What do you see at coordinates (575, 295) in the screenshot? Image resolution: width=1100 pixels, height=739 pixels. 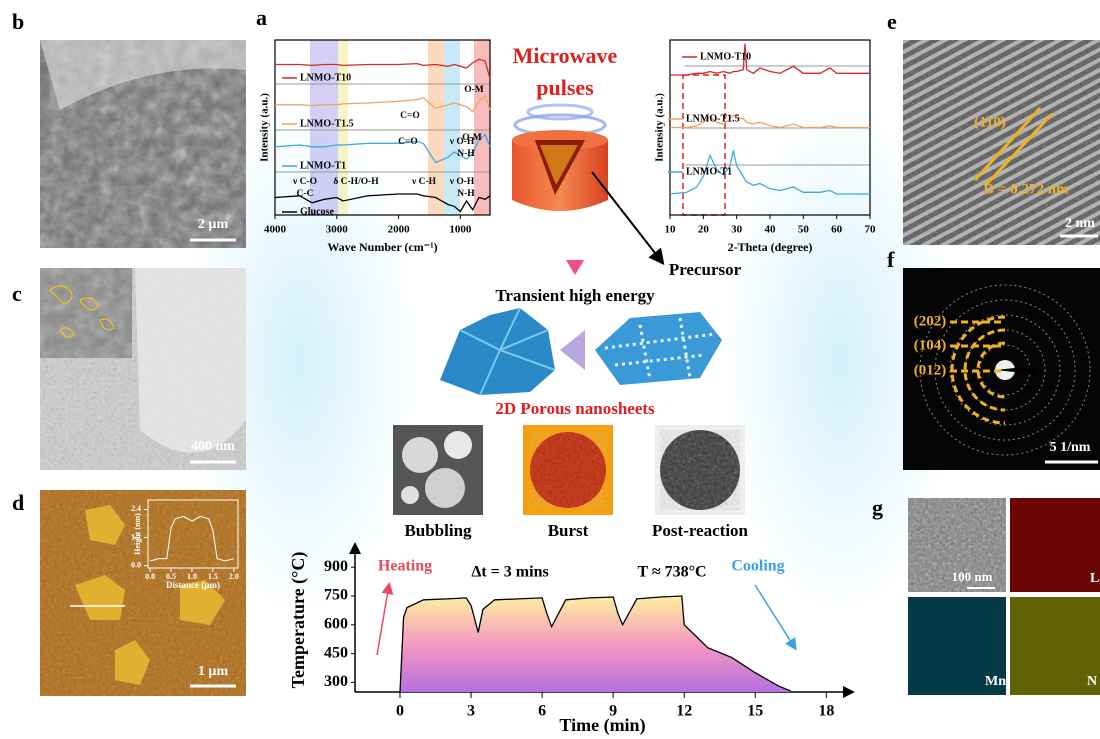 I see `label: Transient high energy` at bounding box center [575, 295].